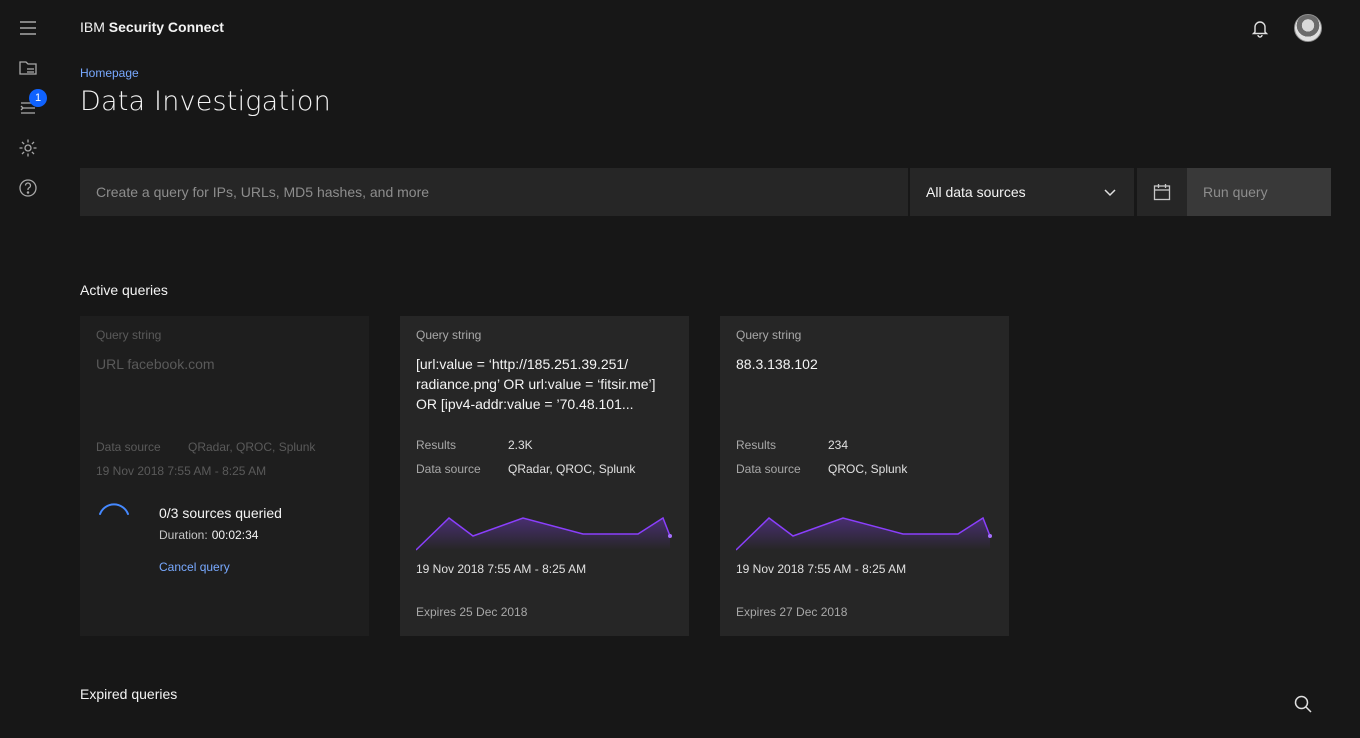 The height and width of the screenshot is (738, 1360). Describe the element at coordinates (155, 364) in the screenshot. I see `query-string: URL facebook.com` at that location.